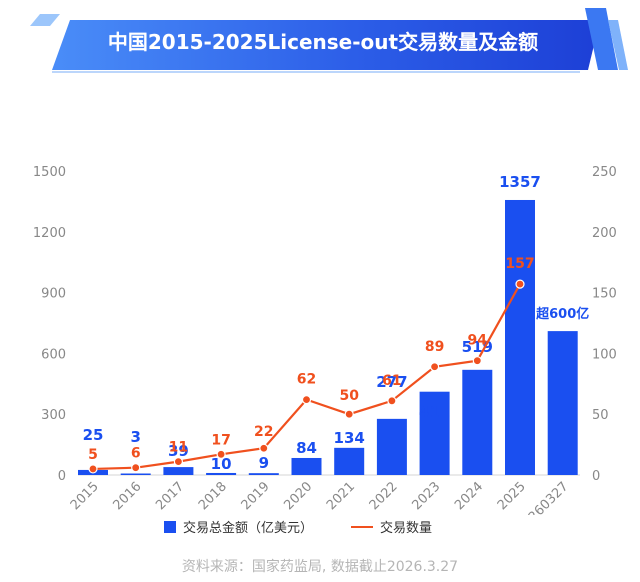  Describe the element at coordinates (349, 438) in the screenshot. I see `bar-label-2021: 134` at that location.